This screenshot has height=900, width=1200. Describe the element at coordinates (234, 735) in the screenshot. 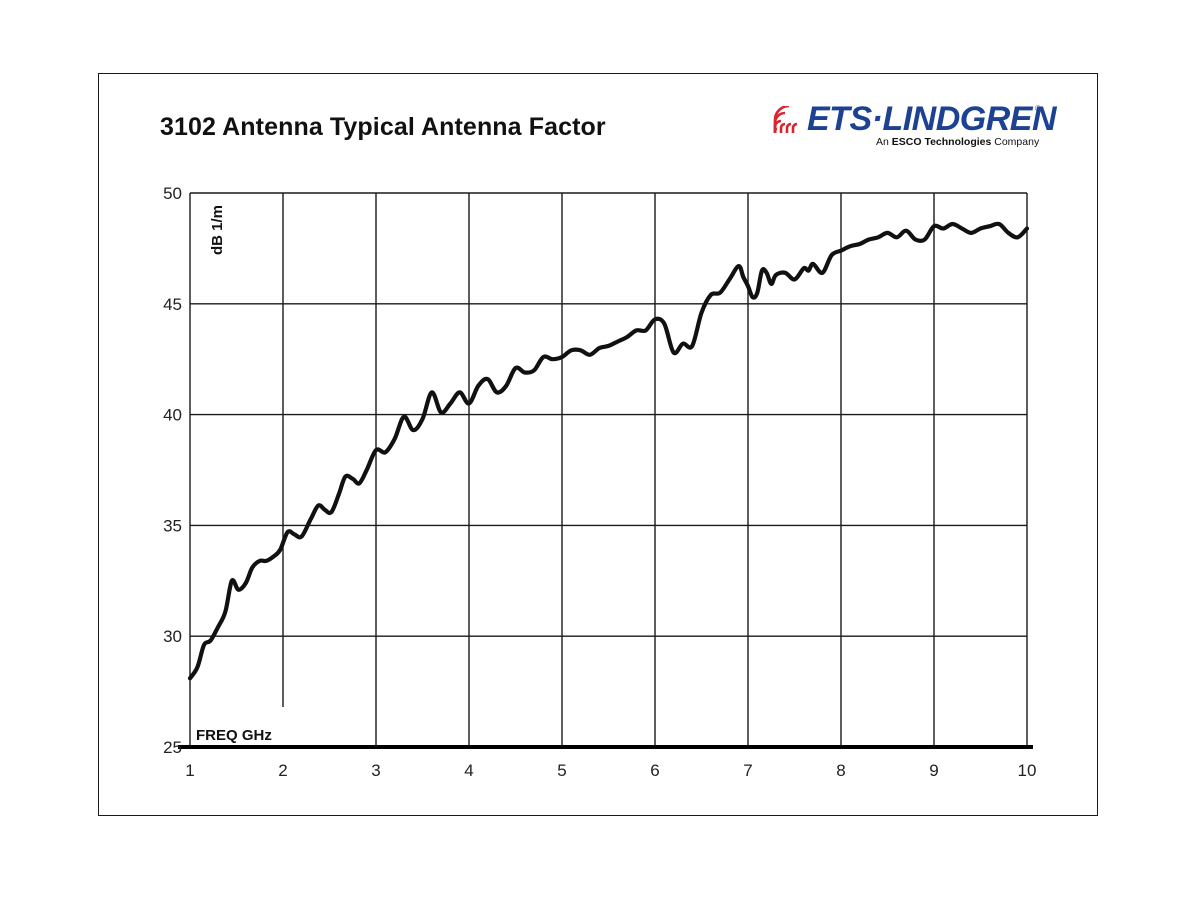

I see `x-axis-label: FREQ GHz` at that location.